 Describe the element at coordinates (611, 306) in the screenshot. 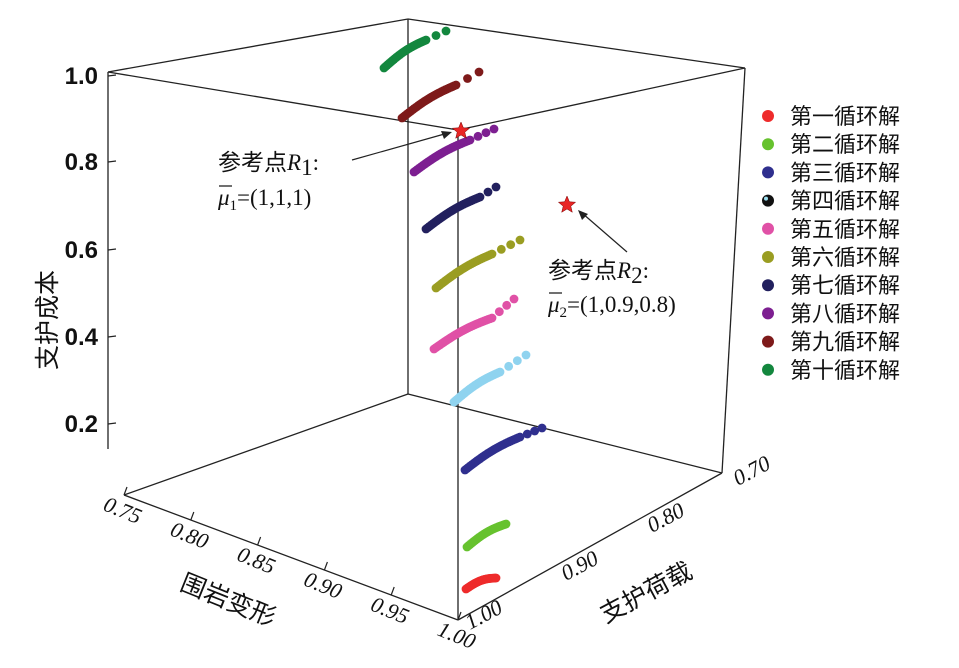

I see `r2-value: μ2=(1,0.9,0.8)` at that location.